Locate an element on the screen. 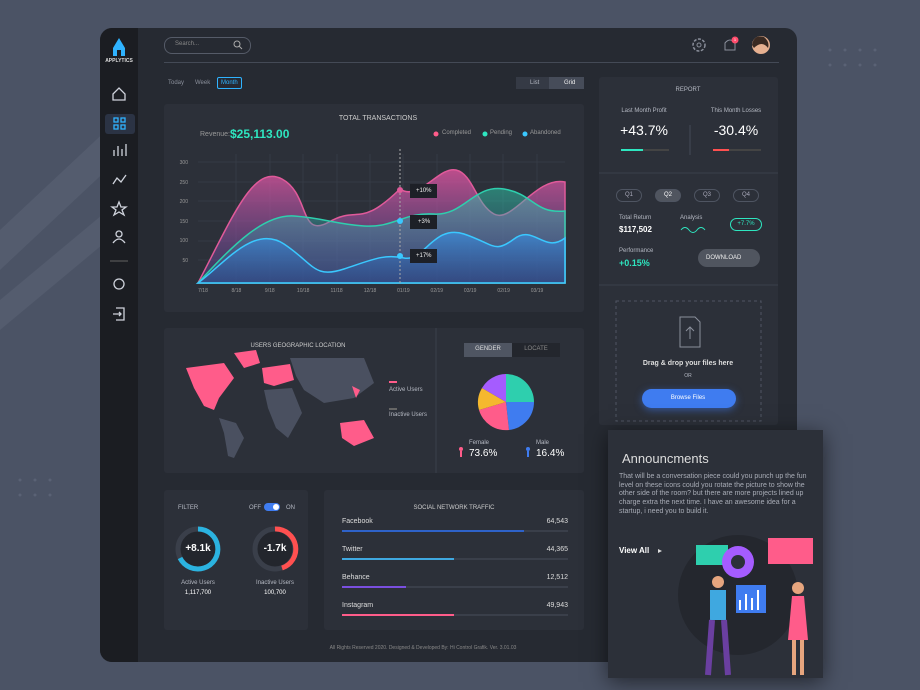  legend-item: Abandoned is located at coordinates (545, 133).